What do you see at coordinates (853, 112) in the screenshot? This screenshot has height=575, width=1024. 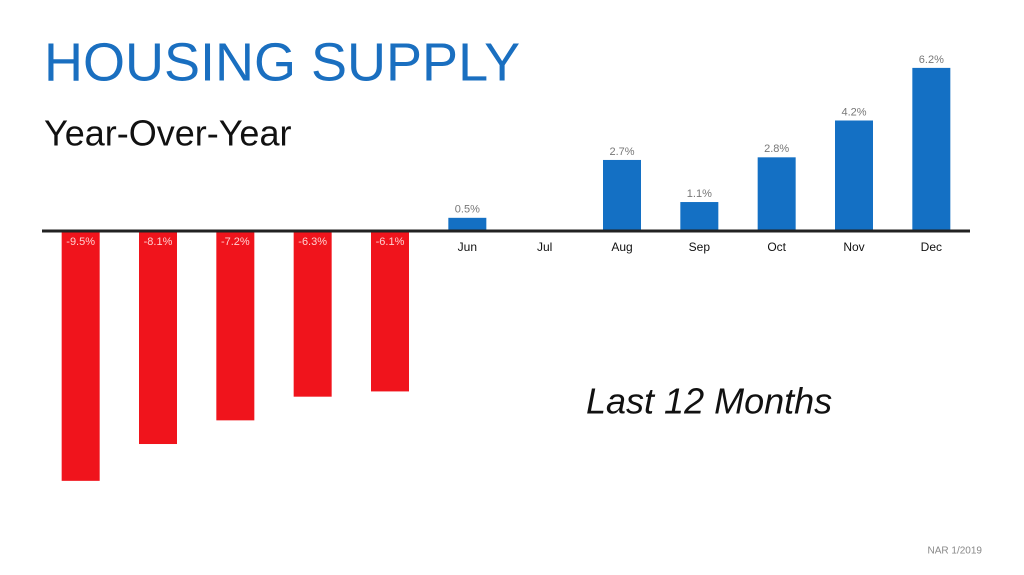 I see `value-label: 4.2%` at bounding box center [853, 112].